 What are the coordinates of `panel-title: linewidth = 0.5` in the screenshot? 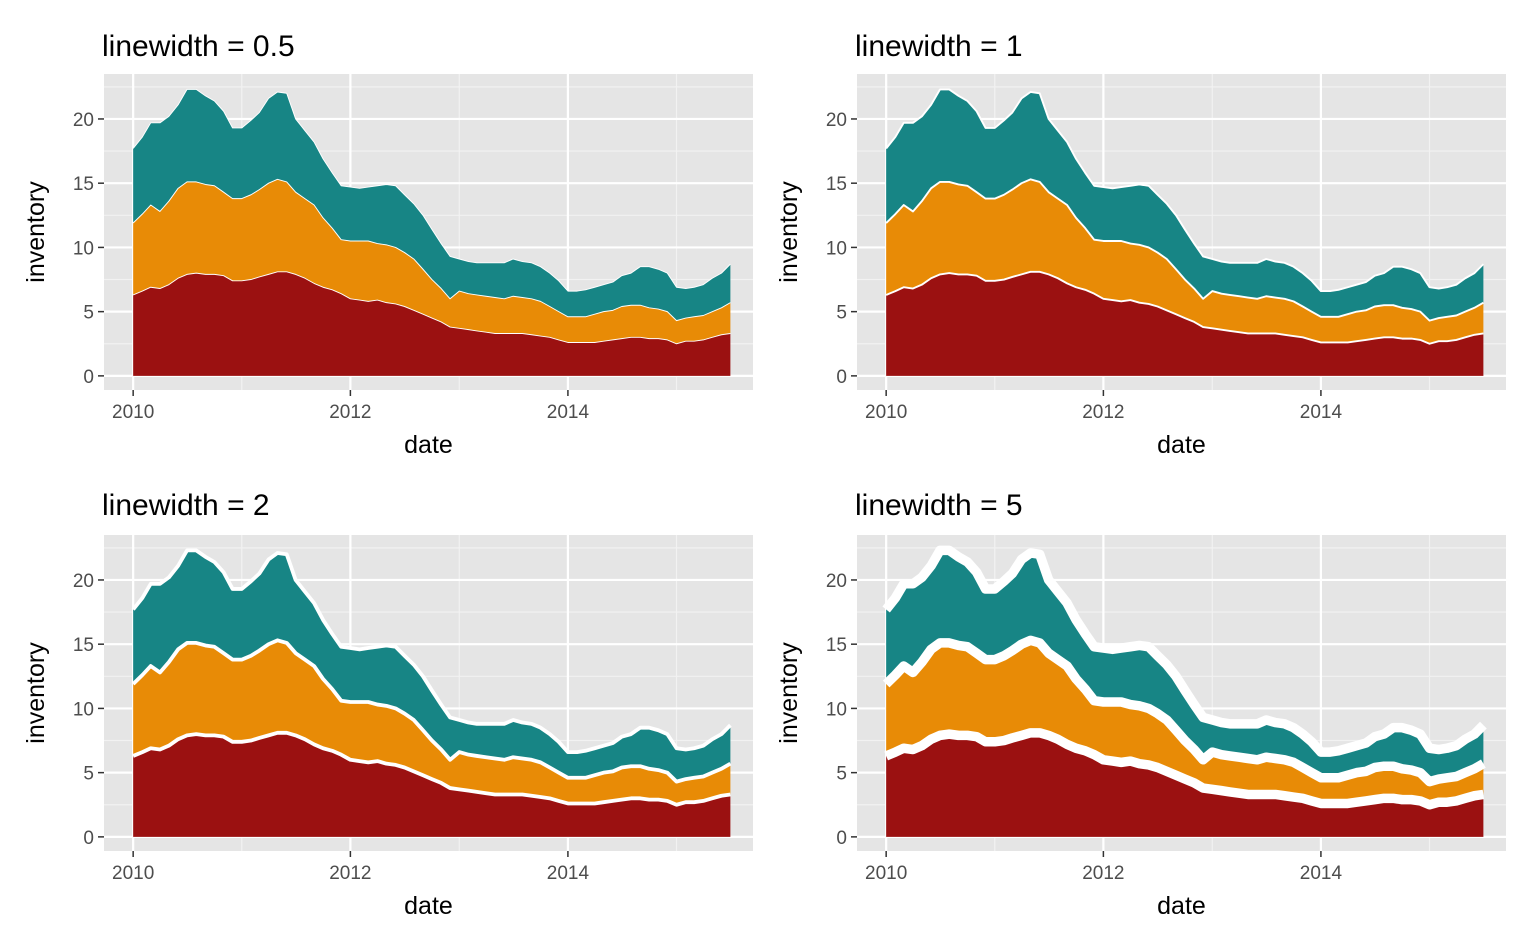 It's located at (198, 46).